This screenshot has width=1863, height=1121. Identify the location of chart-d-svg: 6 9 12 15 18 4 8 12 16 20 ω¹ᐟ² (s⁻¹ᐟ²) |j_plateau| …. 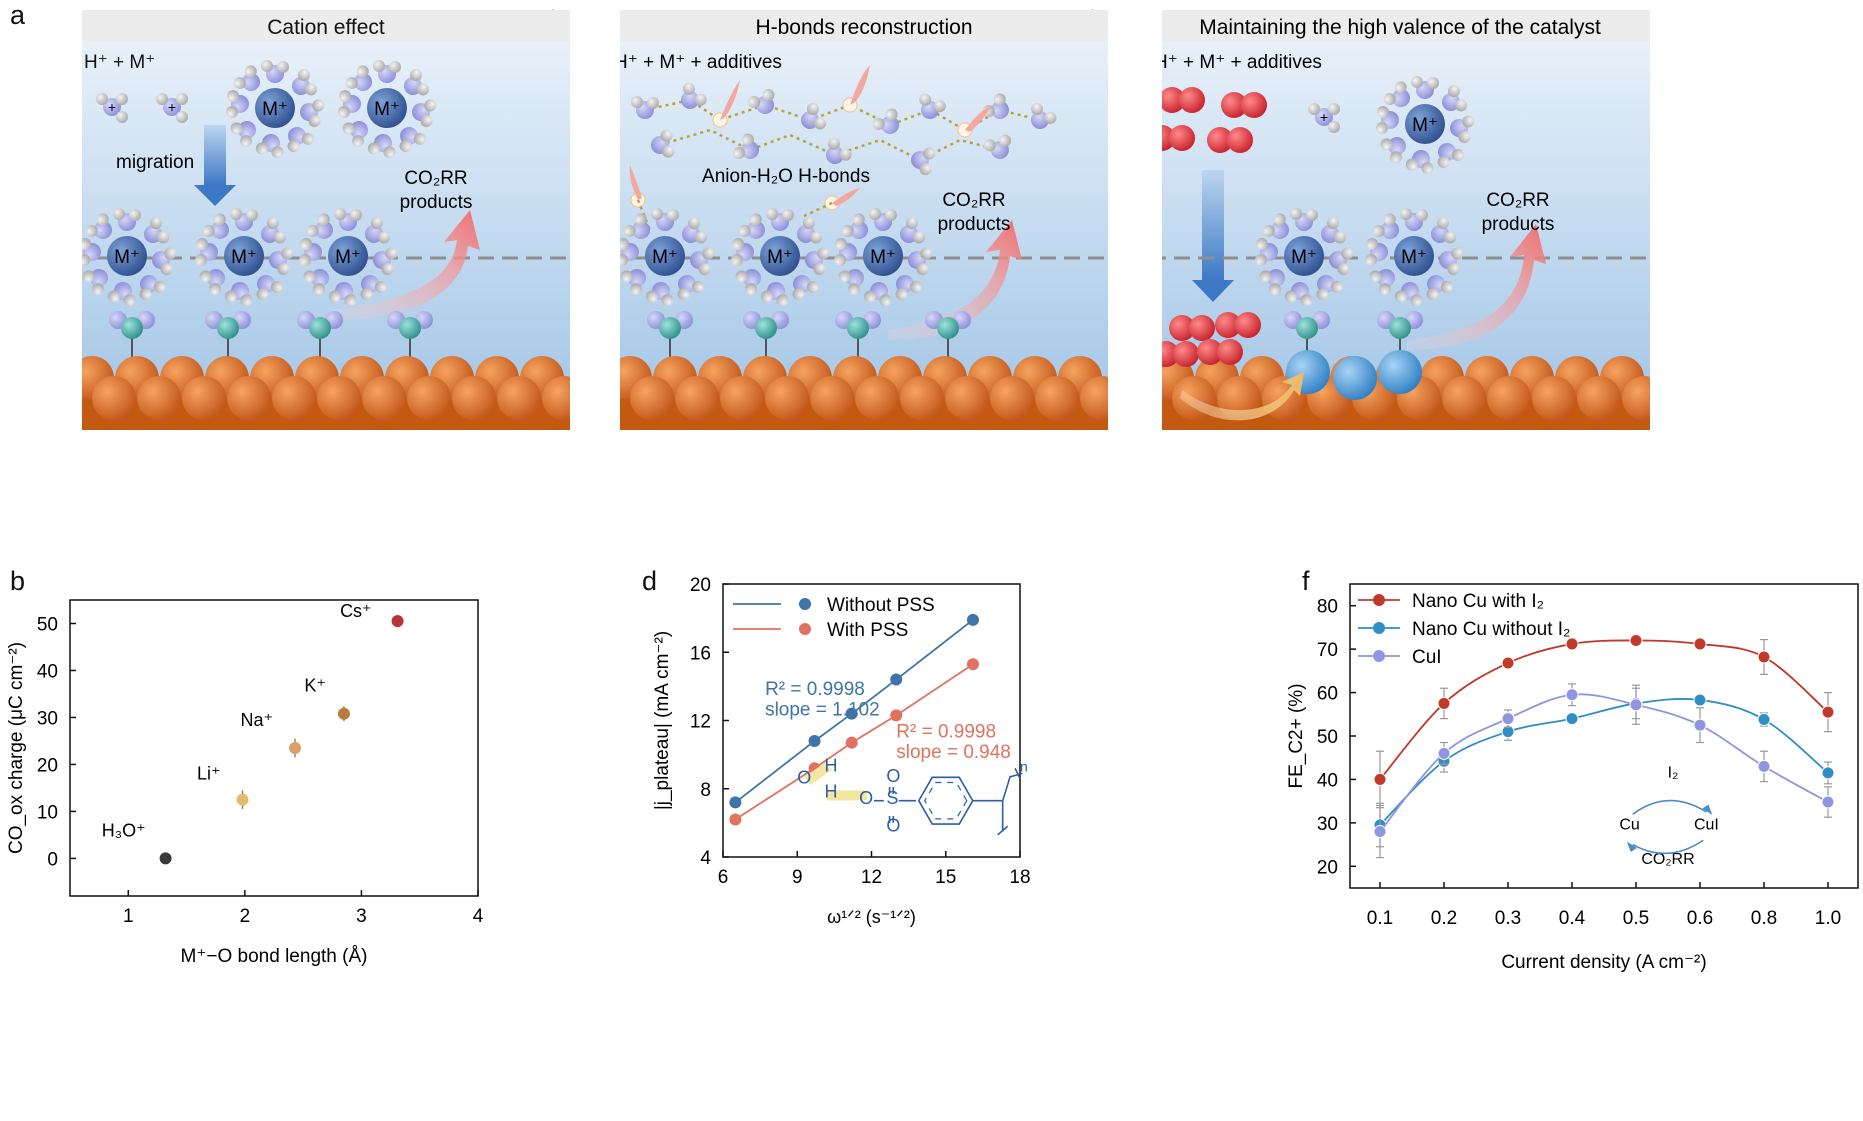
(841, 751).